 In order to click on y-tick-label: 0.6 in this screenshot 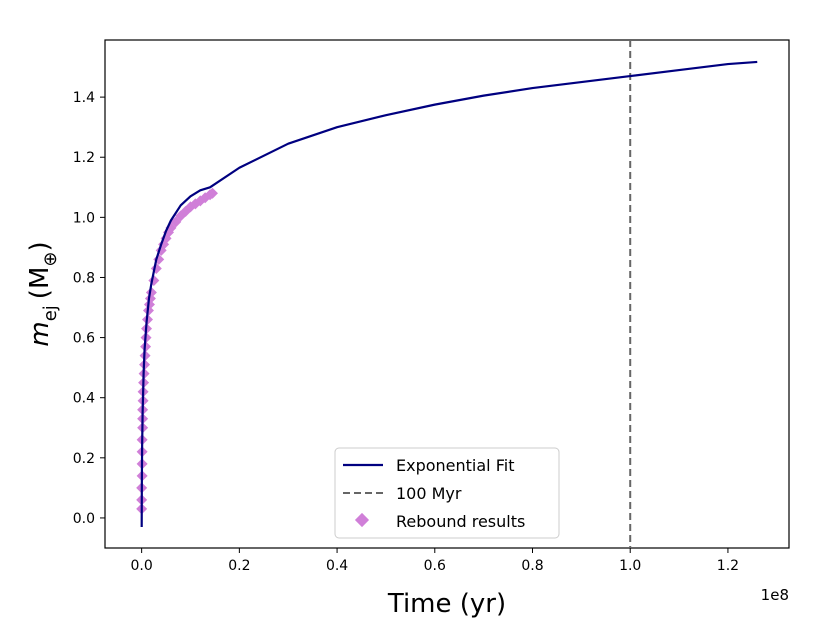, I will do `click(84, 339)`.